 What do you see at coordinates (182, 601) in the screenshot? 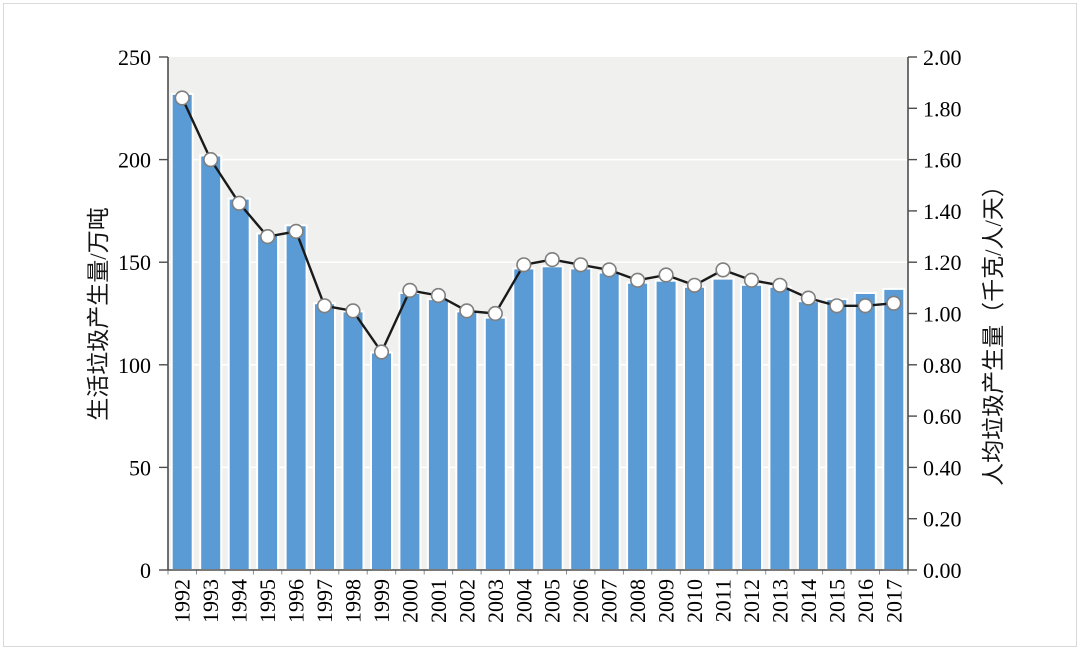
I see `x-axis-year-label: 1992` at bounding box center [182, 601].